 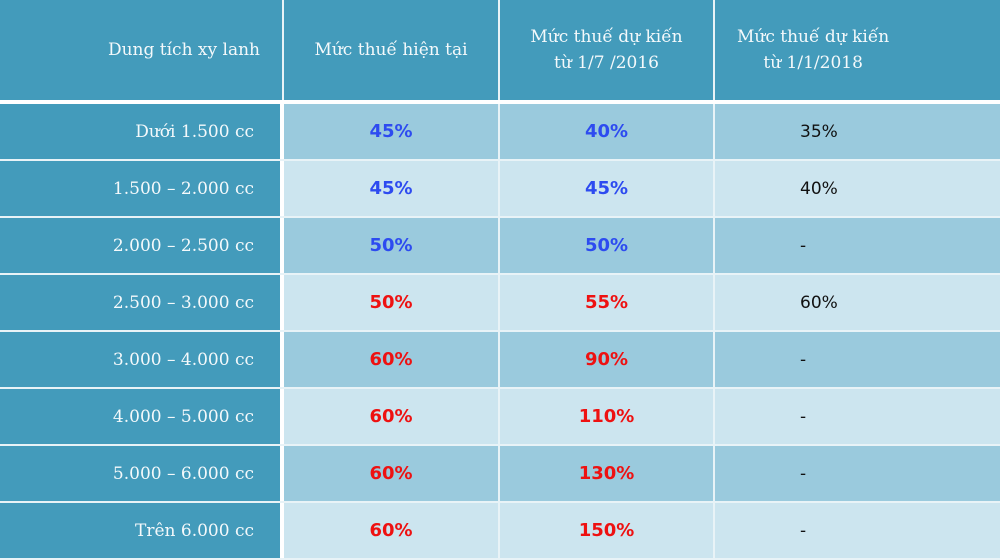 What do you see at coordinates (857, 302) in the screenshot?
I see `rate-2018-cell: 60%` at bounding box center [857, 302].